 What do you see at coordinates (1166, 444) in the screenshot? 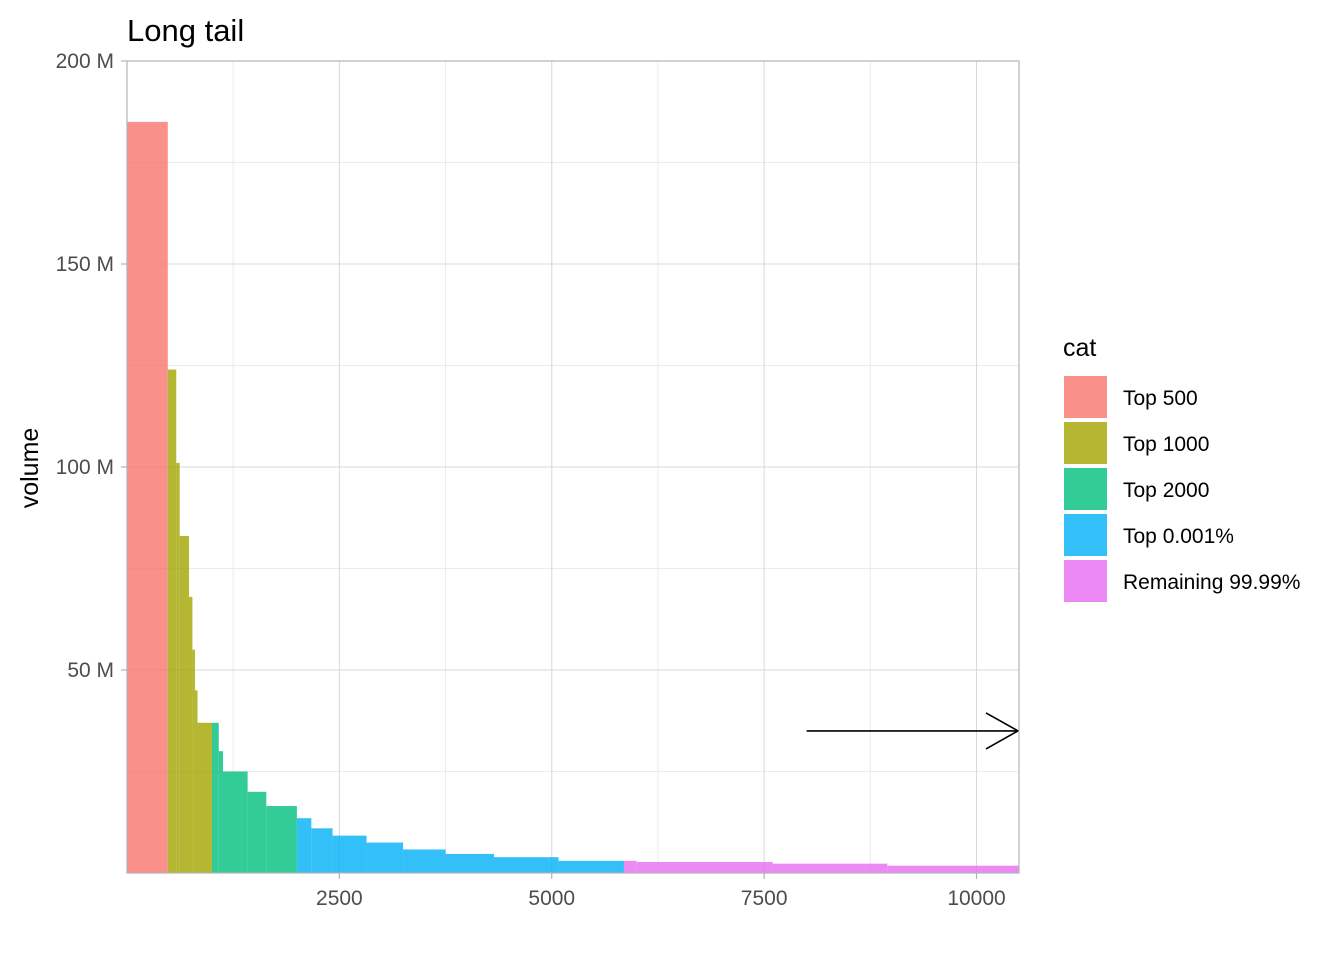
I see `legend-label: Top 1000` at bounding box center [1166, 444].